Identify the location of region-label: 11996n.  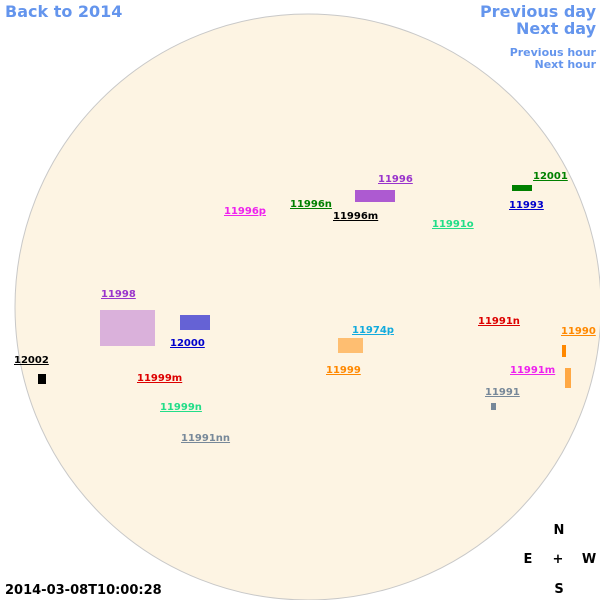
(311, 204).